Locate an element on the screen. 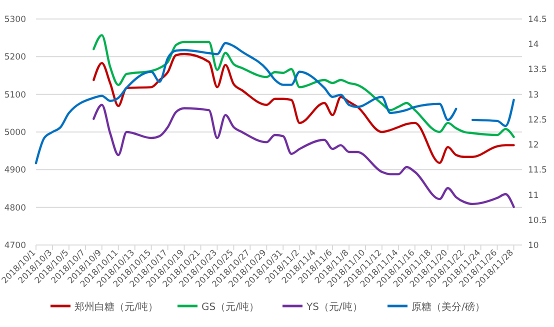 Image resolution: width=554 pixels, height=327 pixels. legend-label: YS（元/吨） is located at coordinates (334, 307).